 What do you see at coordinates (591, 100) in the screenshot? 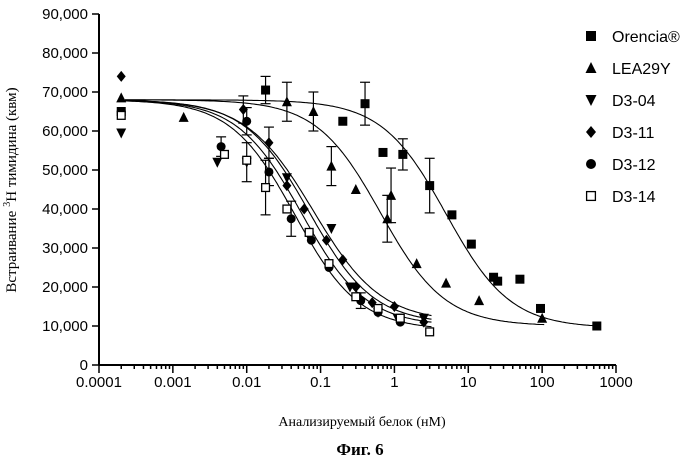
I see `legend-marker-d304` at bounding box center [591, 100].